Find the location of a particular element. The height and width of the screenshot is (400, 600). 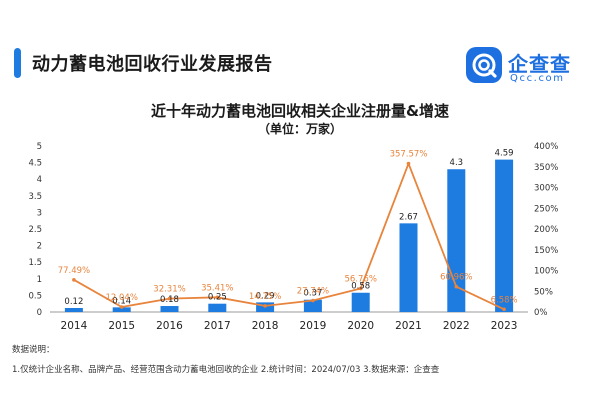

left-tick-label: 2.5 is located at coordinates (35, 230).